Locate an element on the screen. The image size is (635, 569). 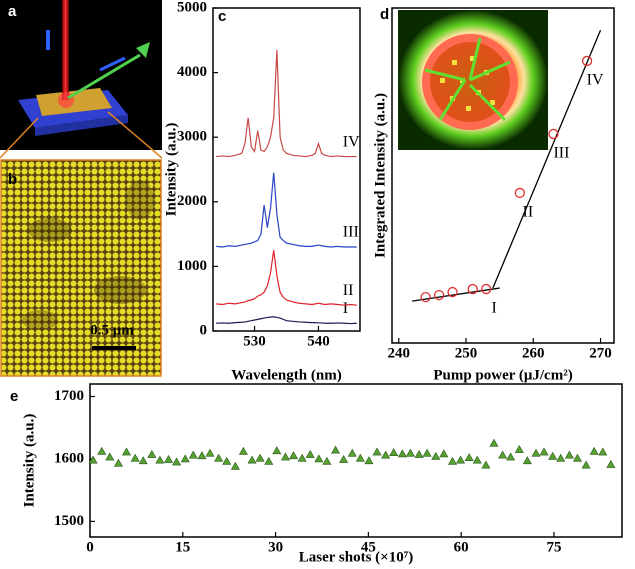
series-label: I is located at coordinates (345, 308).